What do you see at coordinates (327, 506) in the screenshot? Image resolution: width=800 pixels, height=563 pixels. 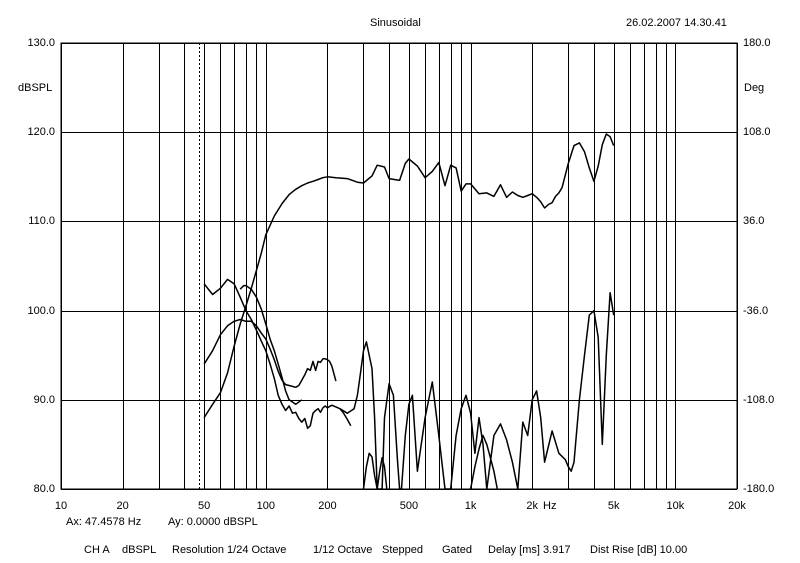 I see `x-tick-label: 200` at bounding box center [327, 506].